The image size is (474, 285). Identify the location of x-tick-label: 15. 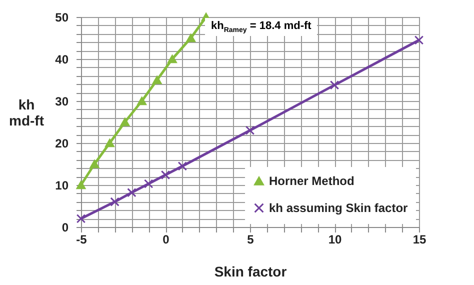
(419, 239).